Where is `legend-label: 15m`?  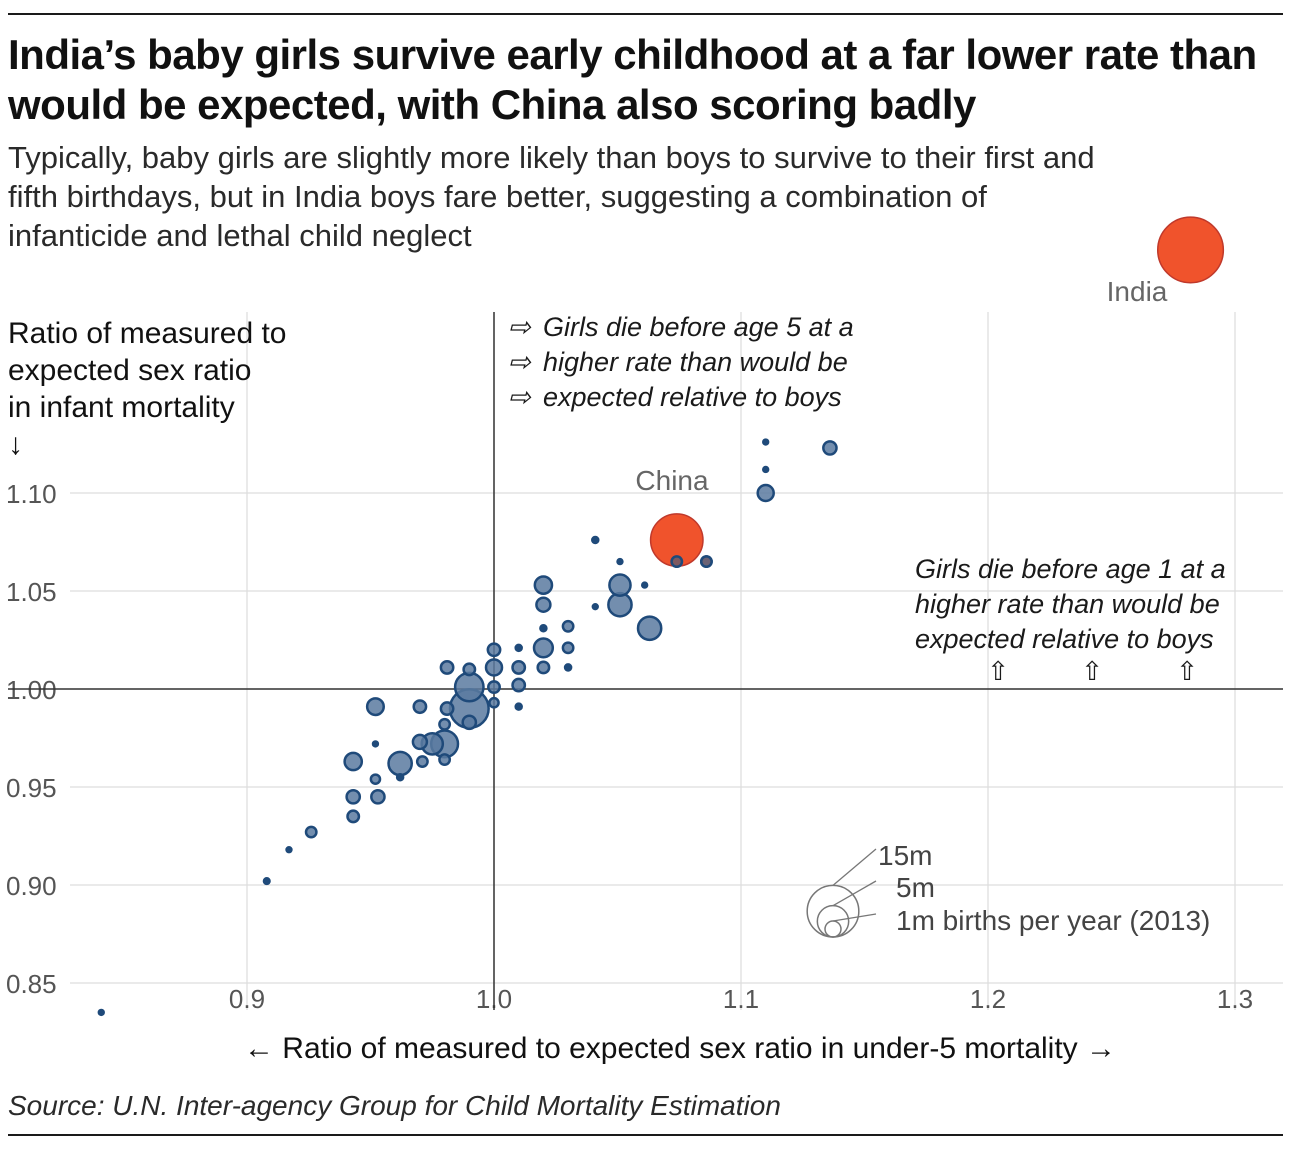
legend-label: 15m is located at coordinates (905, 855).